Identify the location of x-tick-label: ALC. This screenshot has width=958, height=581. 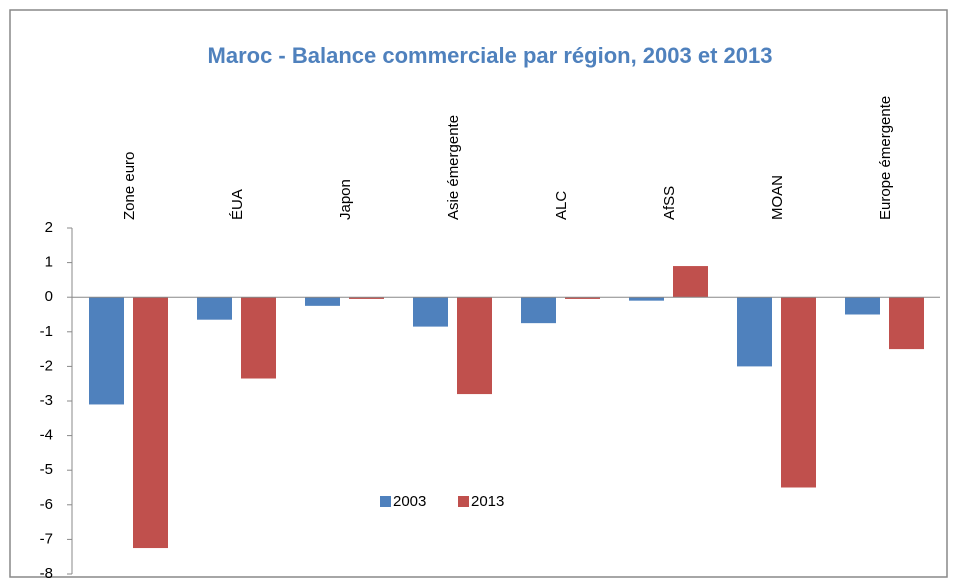
(561, 205).